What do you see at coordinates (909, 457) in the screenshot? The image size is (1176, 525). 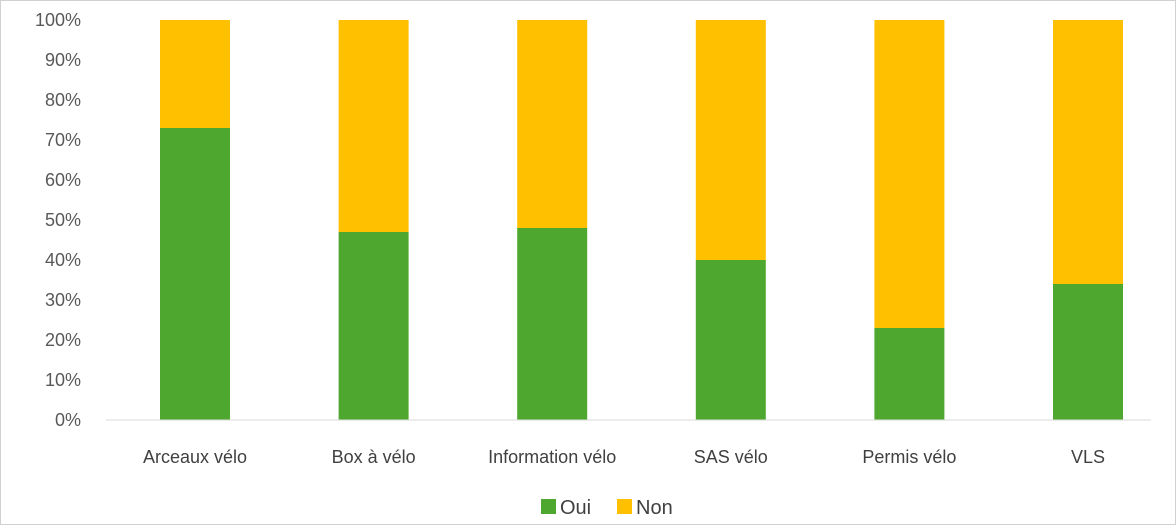 I see `x-tick-label: Permis vélo` at bounding box center [909, 457].